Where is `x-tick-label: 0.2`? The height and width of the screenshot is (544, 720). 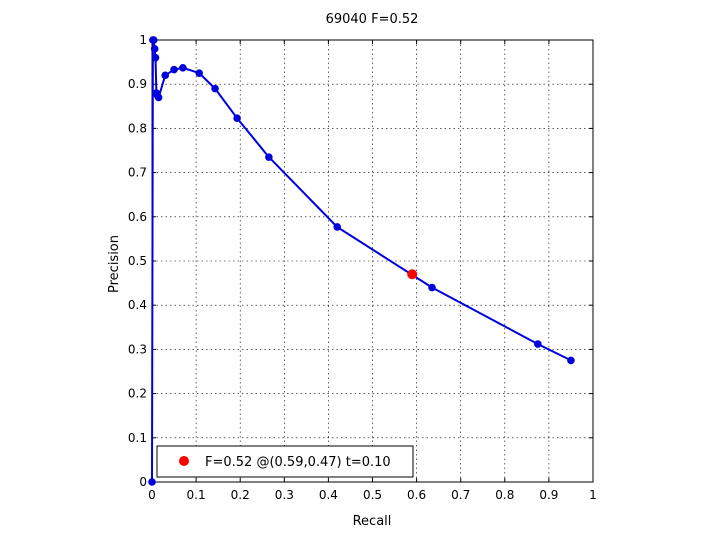 x-tick-label: 0.2 is located at coordinates (240, 495).